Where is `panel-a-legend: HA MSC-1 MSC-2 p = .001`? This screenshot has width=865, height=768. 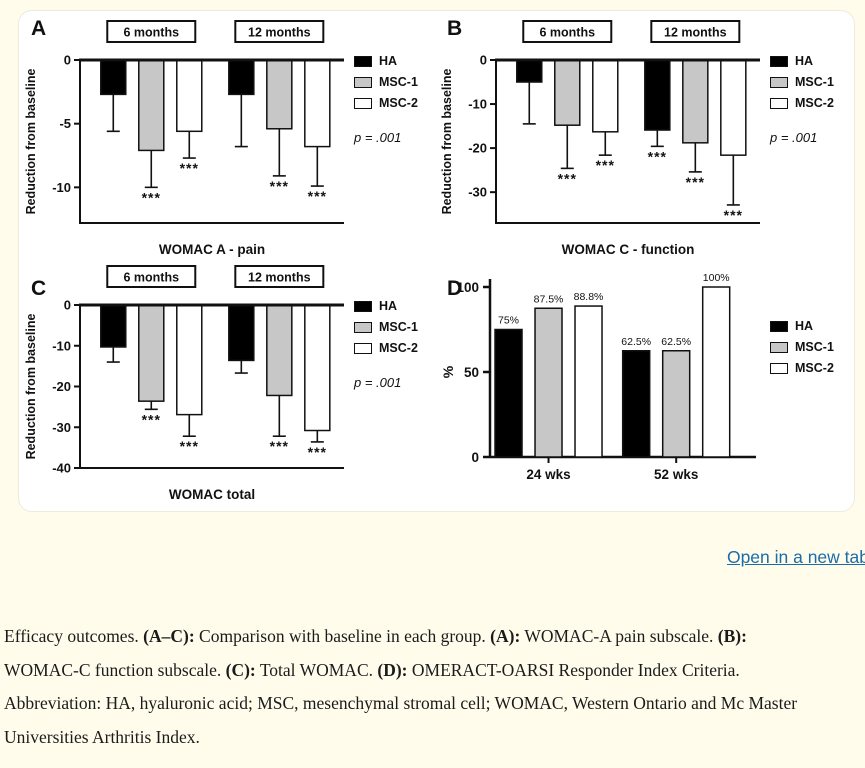
panel-a-legend: HA MSC-1 MSC-2 p = .001 is located at coordinates (395, 80).